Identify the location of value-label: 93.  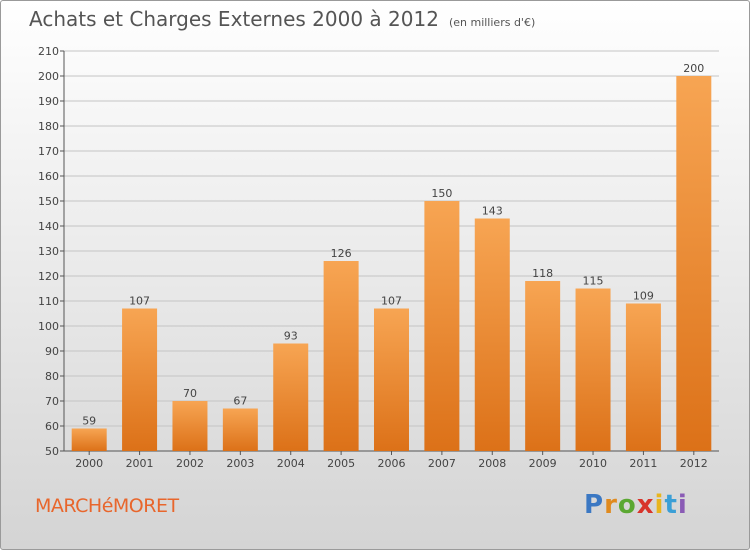
(291, 336).